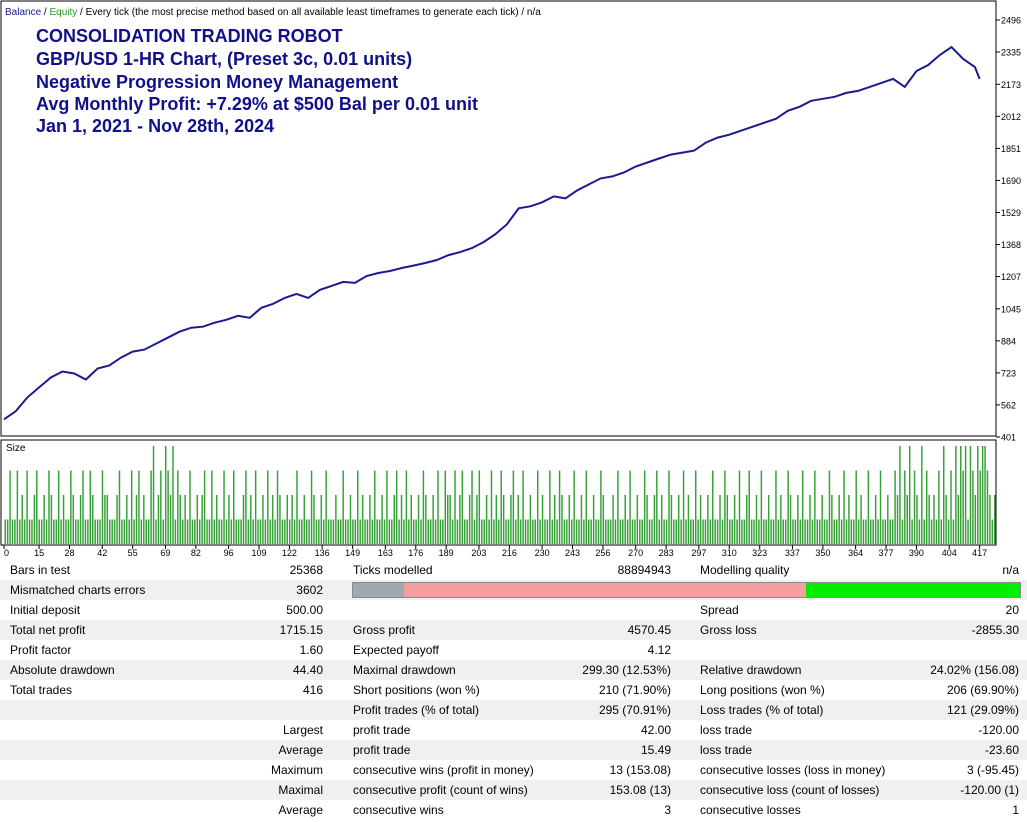 This screenshot has height=822, width=1027. What do you see at coordinates (998, 730) in the screenshot?
I see `value-col3: -120.00` at bounding box center [998, 730].